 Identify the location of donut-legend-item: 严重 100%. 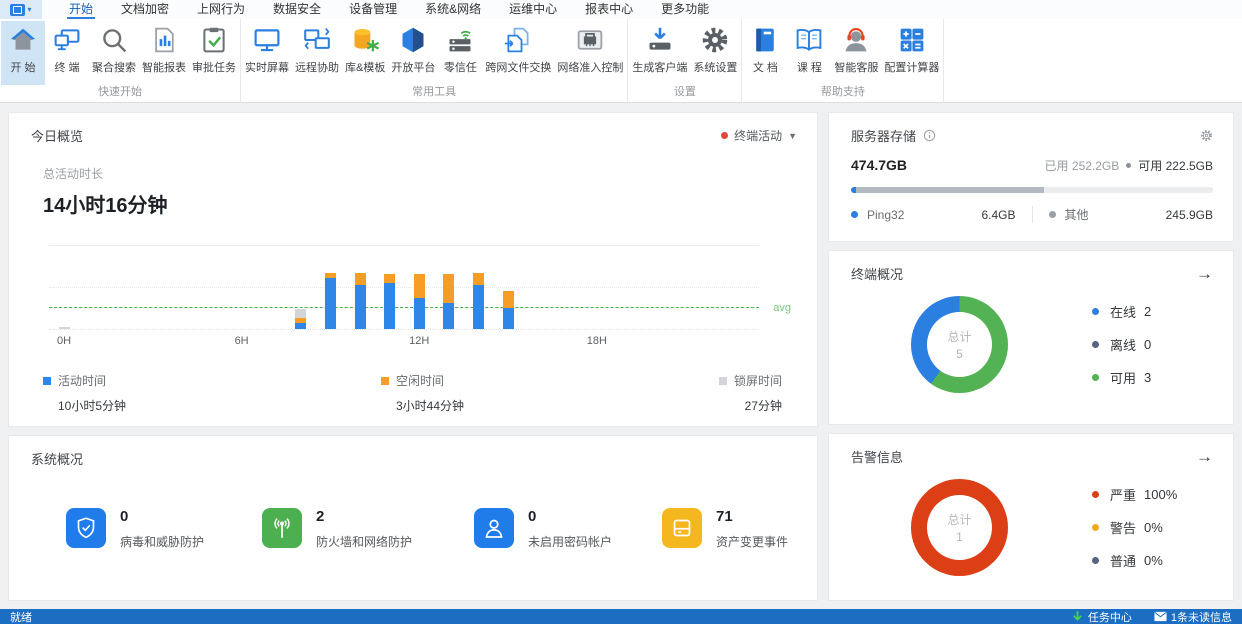
(1134, 494).